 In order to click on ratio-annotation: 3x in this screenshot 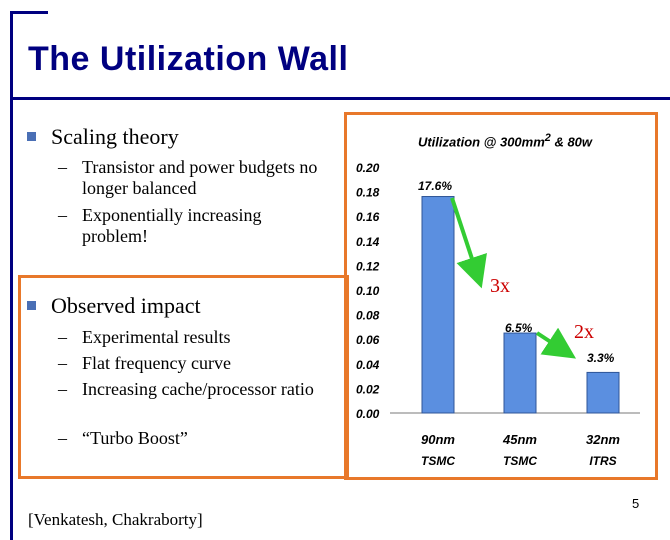, I will do `click(500, 286)`.